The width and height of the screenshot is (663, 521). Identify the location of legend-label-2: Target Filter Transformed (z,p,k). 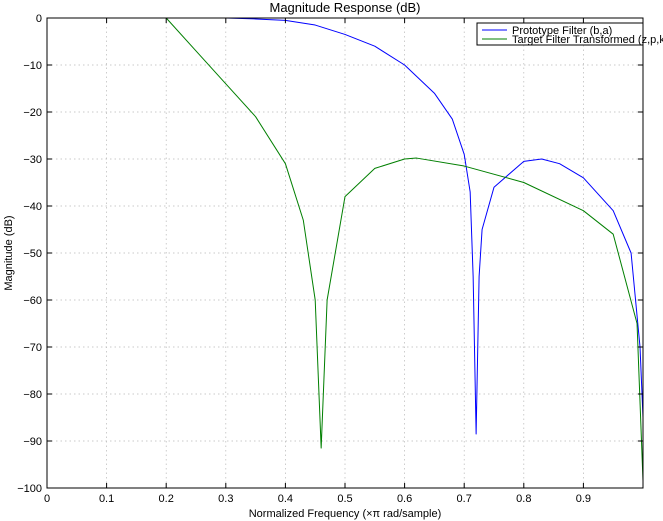
(587, 40).